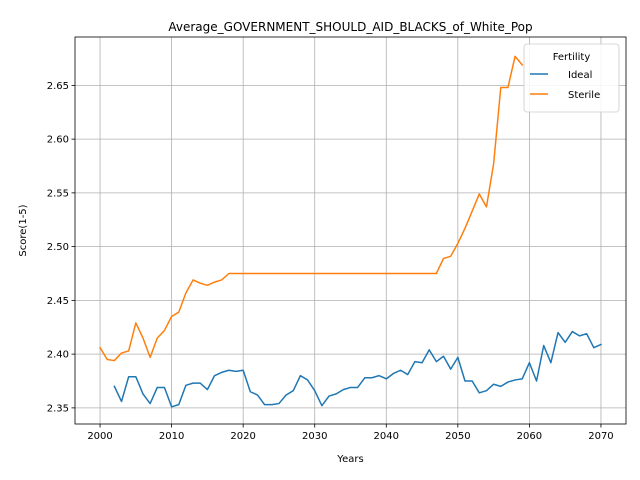 The height and width of the screenshot is (480, 640). What do you see at coordinates (584, 95) in the screenshot?
I see `legend-label-sterile: Sterile` at bounding box center [584, 95].